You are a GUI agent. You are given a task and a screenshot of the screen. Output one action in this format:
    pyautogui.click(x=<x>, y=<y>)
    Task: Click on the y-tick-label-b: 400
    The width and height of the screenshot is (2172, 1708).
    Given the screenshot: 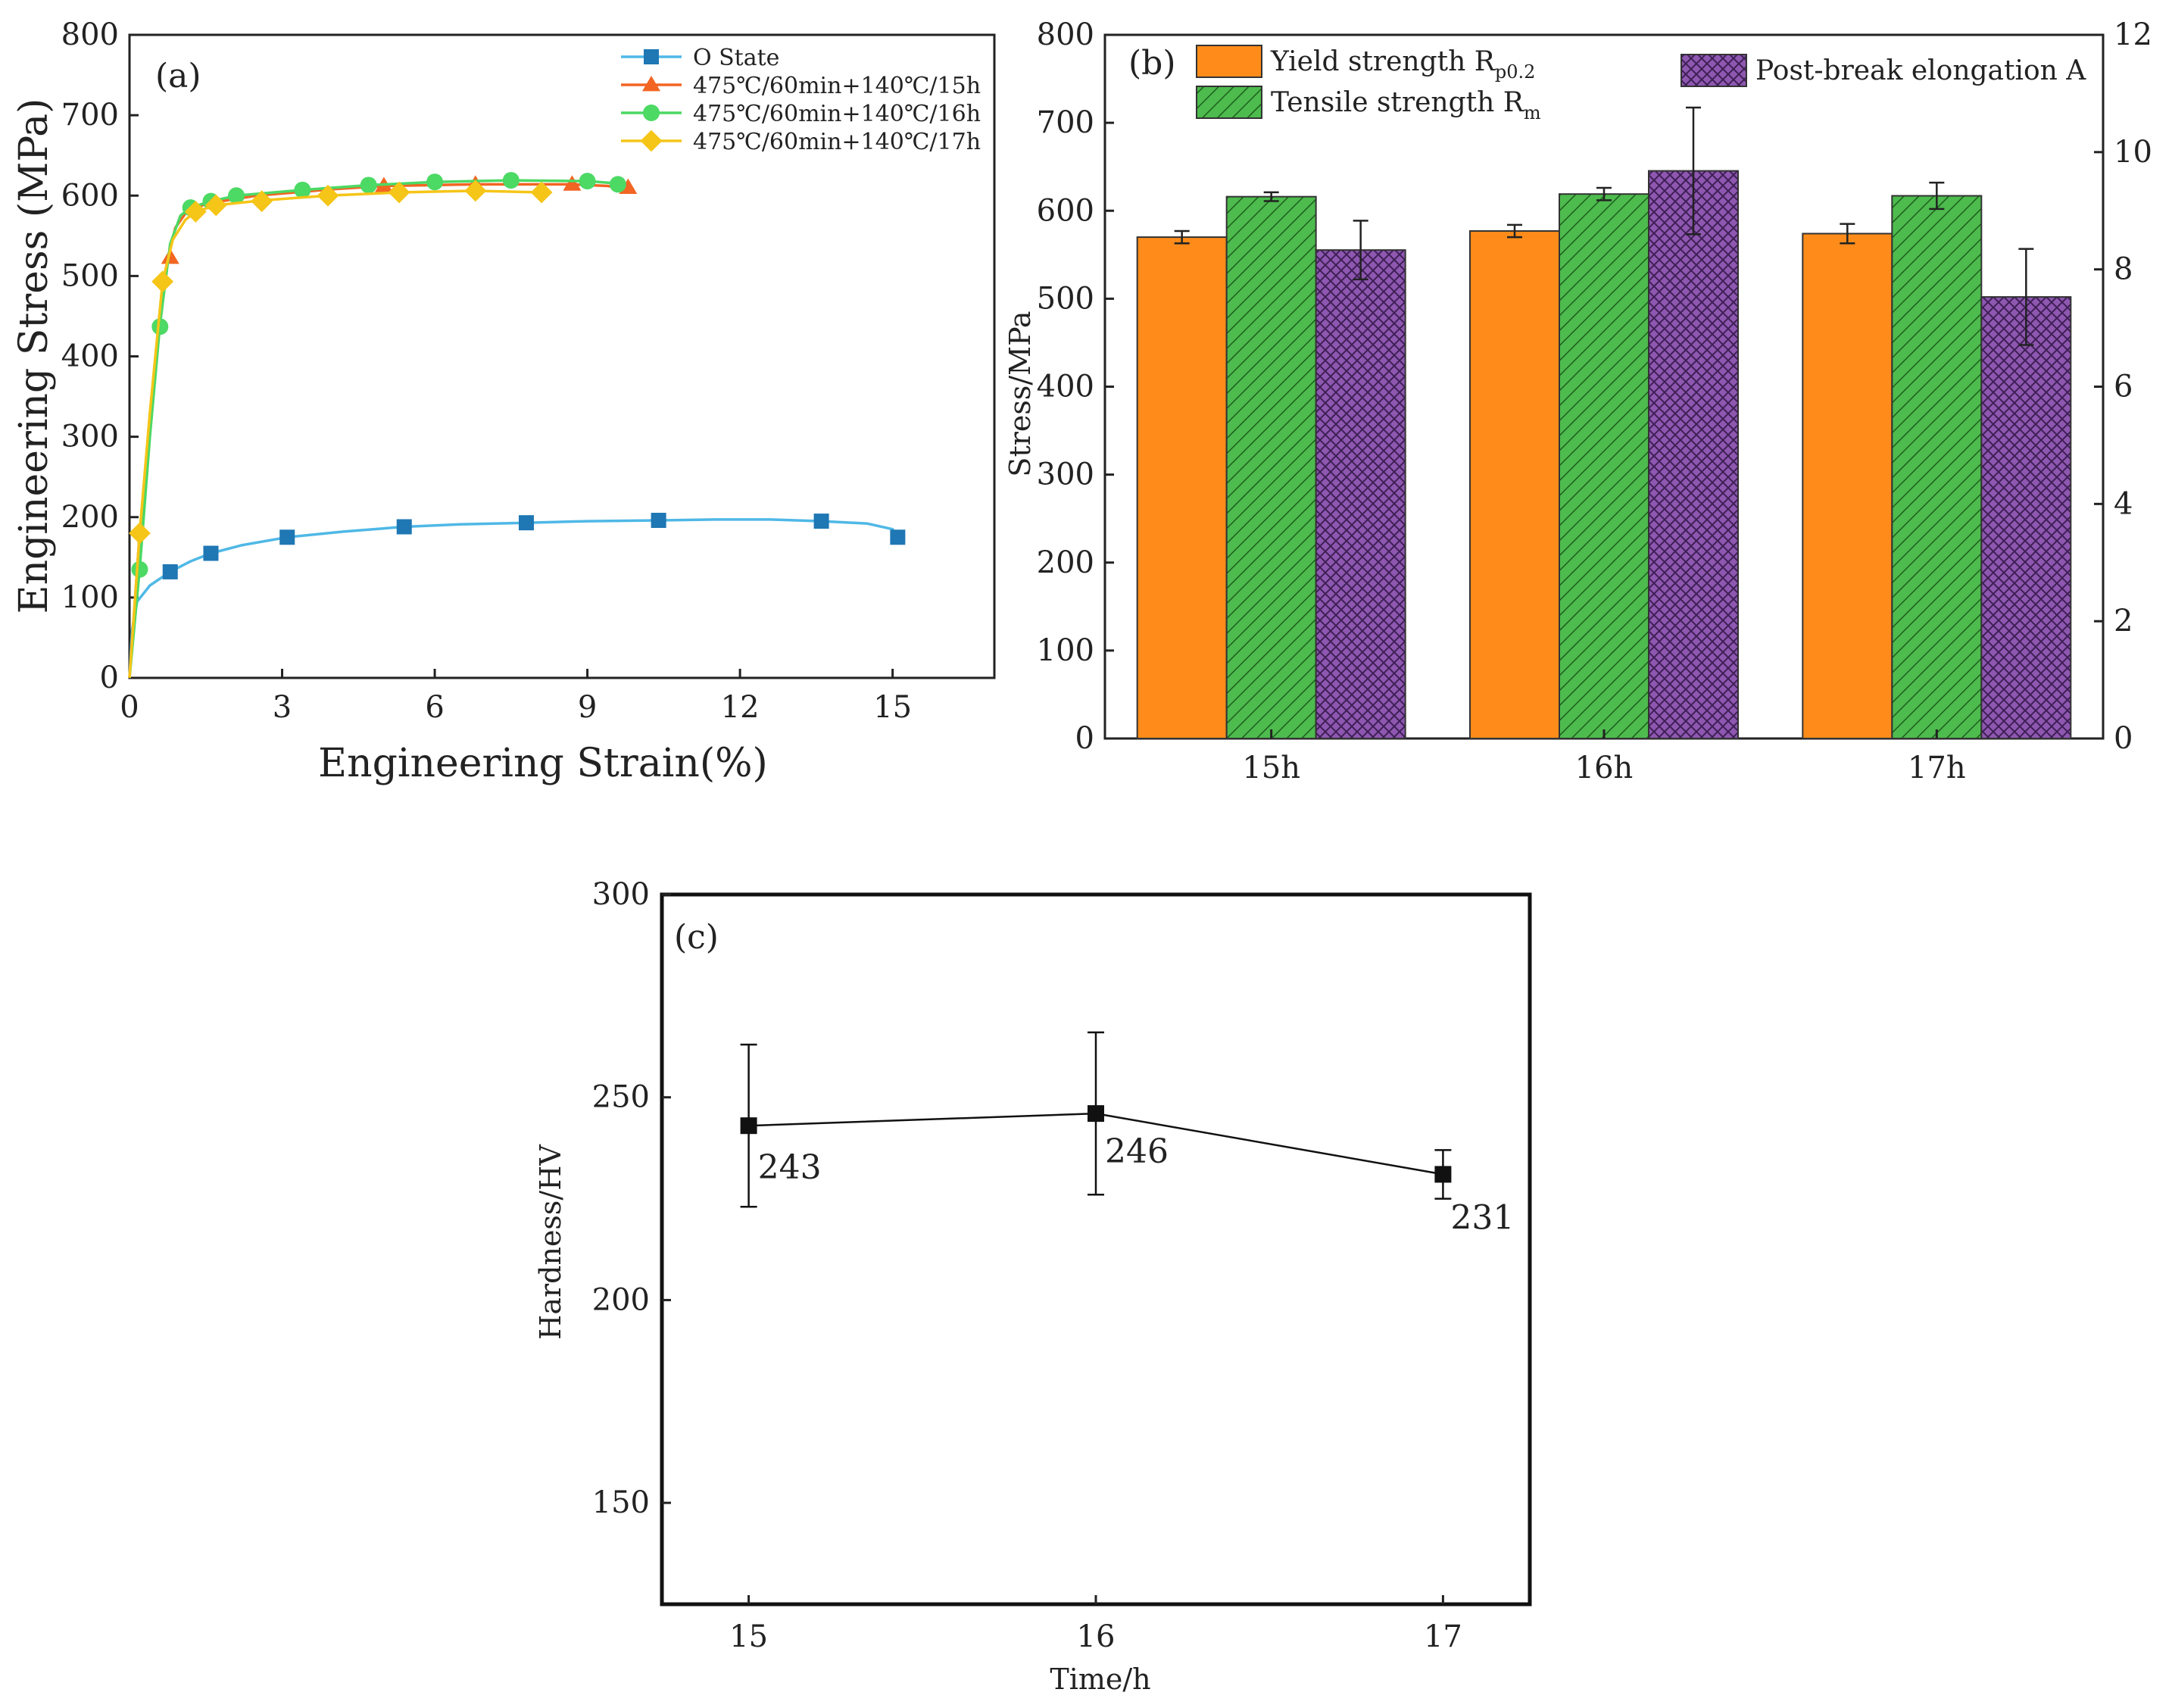 What is the action you would take?
    pyautogui.click(x=1066, y=387)
    